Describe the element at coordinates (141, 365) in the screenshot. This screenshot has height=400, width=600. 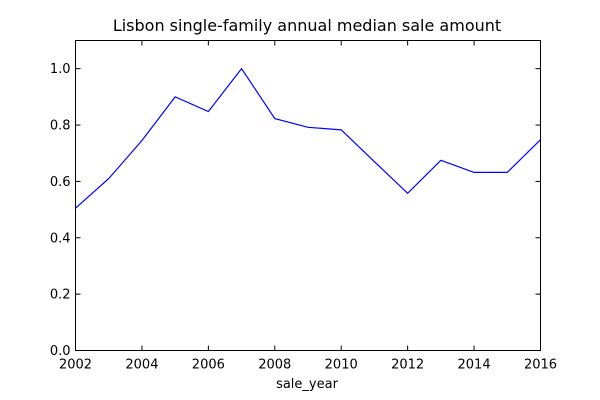
I see `x-tick-label: 2004` at that location.